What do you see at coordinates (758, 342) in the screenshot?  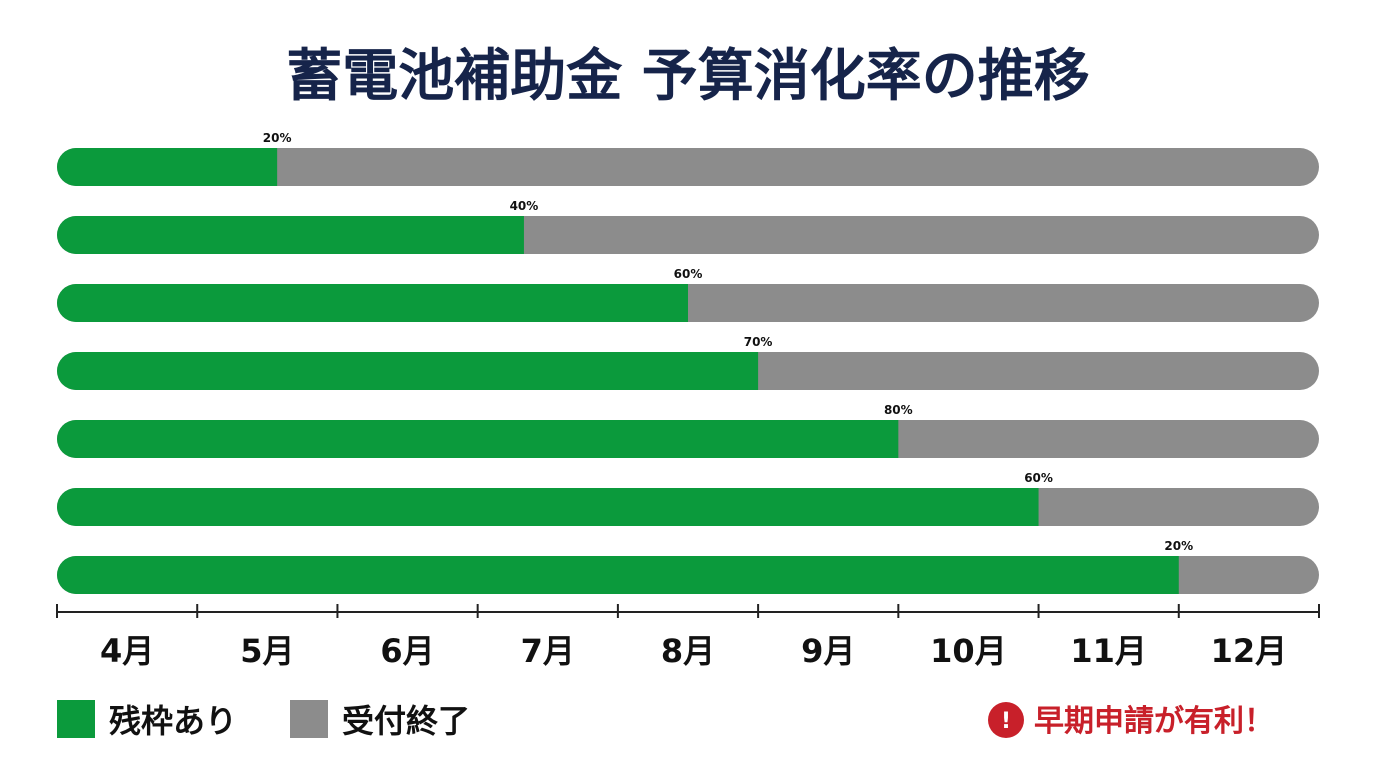 I see `bar-data-label: 70%` at bounding box center [758, 342].